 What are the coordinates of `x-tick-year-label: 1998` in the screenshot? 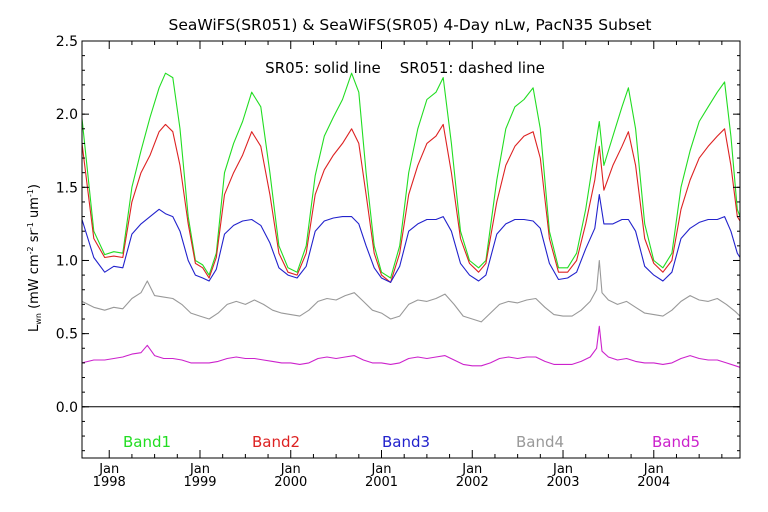 It's located at (109, 482).